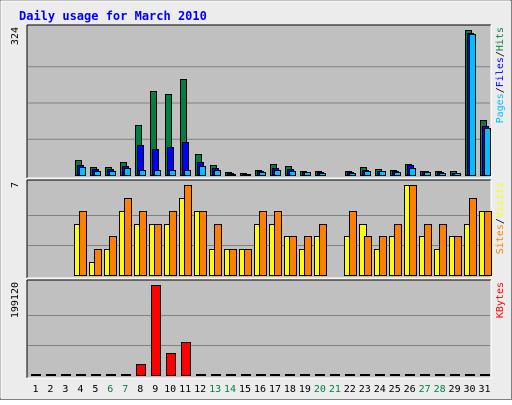  I want to click on day-label: 29, so click(455, 389).